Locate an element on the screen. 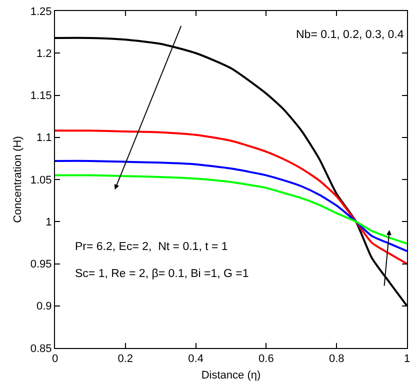 This screenshot has width=416, height=390. x-tick-label: 0.6 is located at coordinates (266, 359).